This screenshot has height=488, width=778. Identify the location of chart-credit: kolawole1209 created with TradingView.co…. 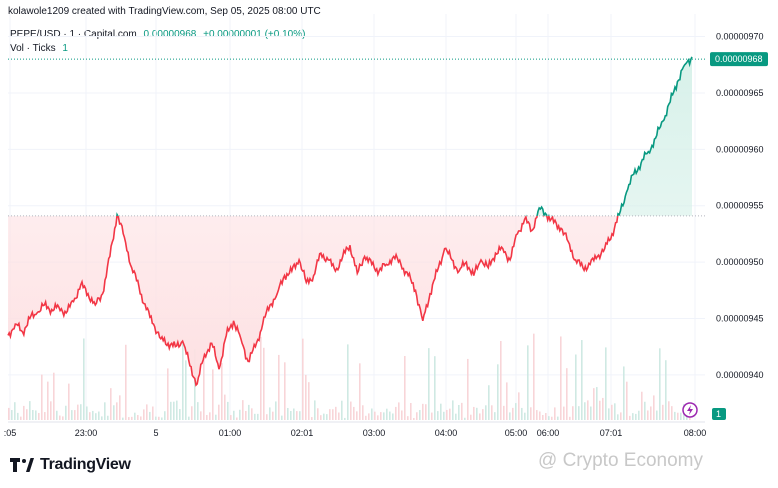
(164, 11).